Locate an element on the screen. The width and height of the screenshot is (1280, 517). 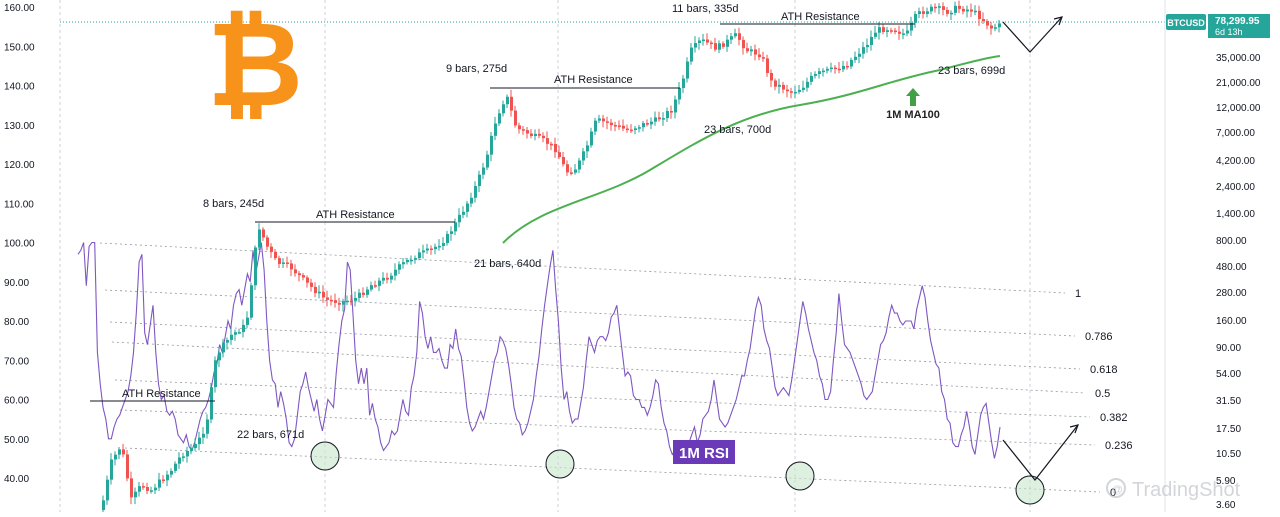
watermark-icon is located at coordinates (1116, 488).